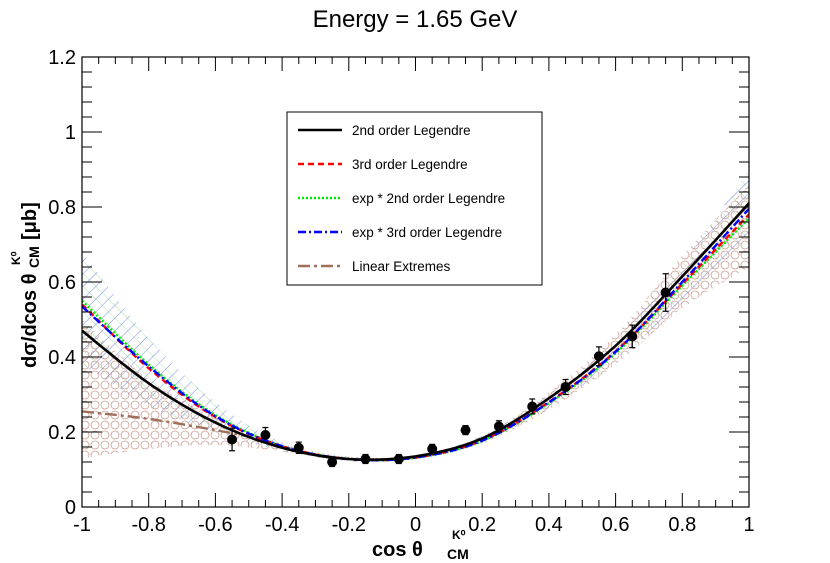  What do you see at coordinates (70, 508) in the screenshot?
I see `y-tick-label: 0` at bounding box center [70, 508].